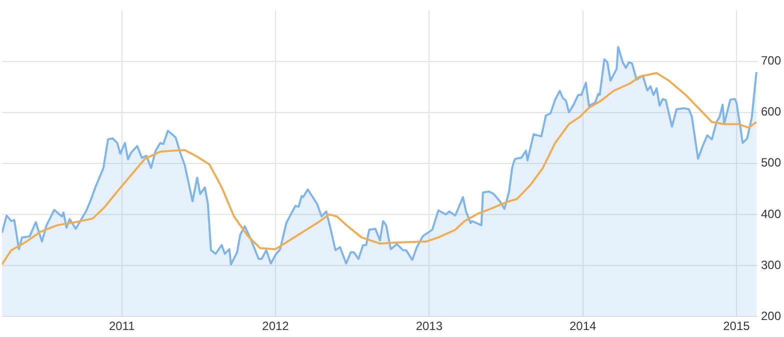  I want to click on x-tick-label: 2013, so click(429, 326).